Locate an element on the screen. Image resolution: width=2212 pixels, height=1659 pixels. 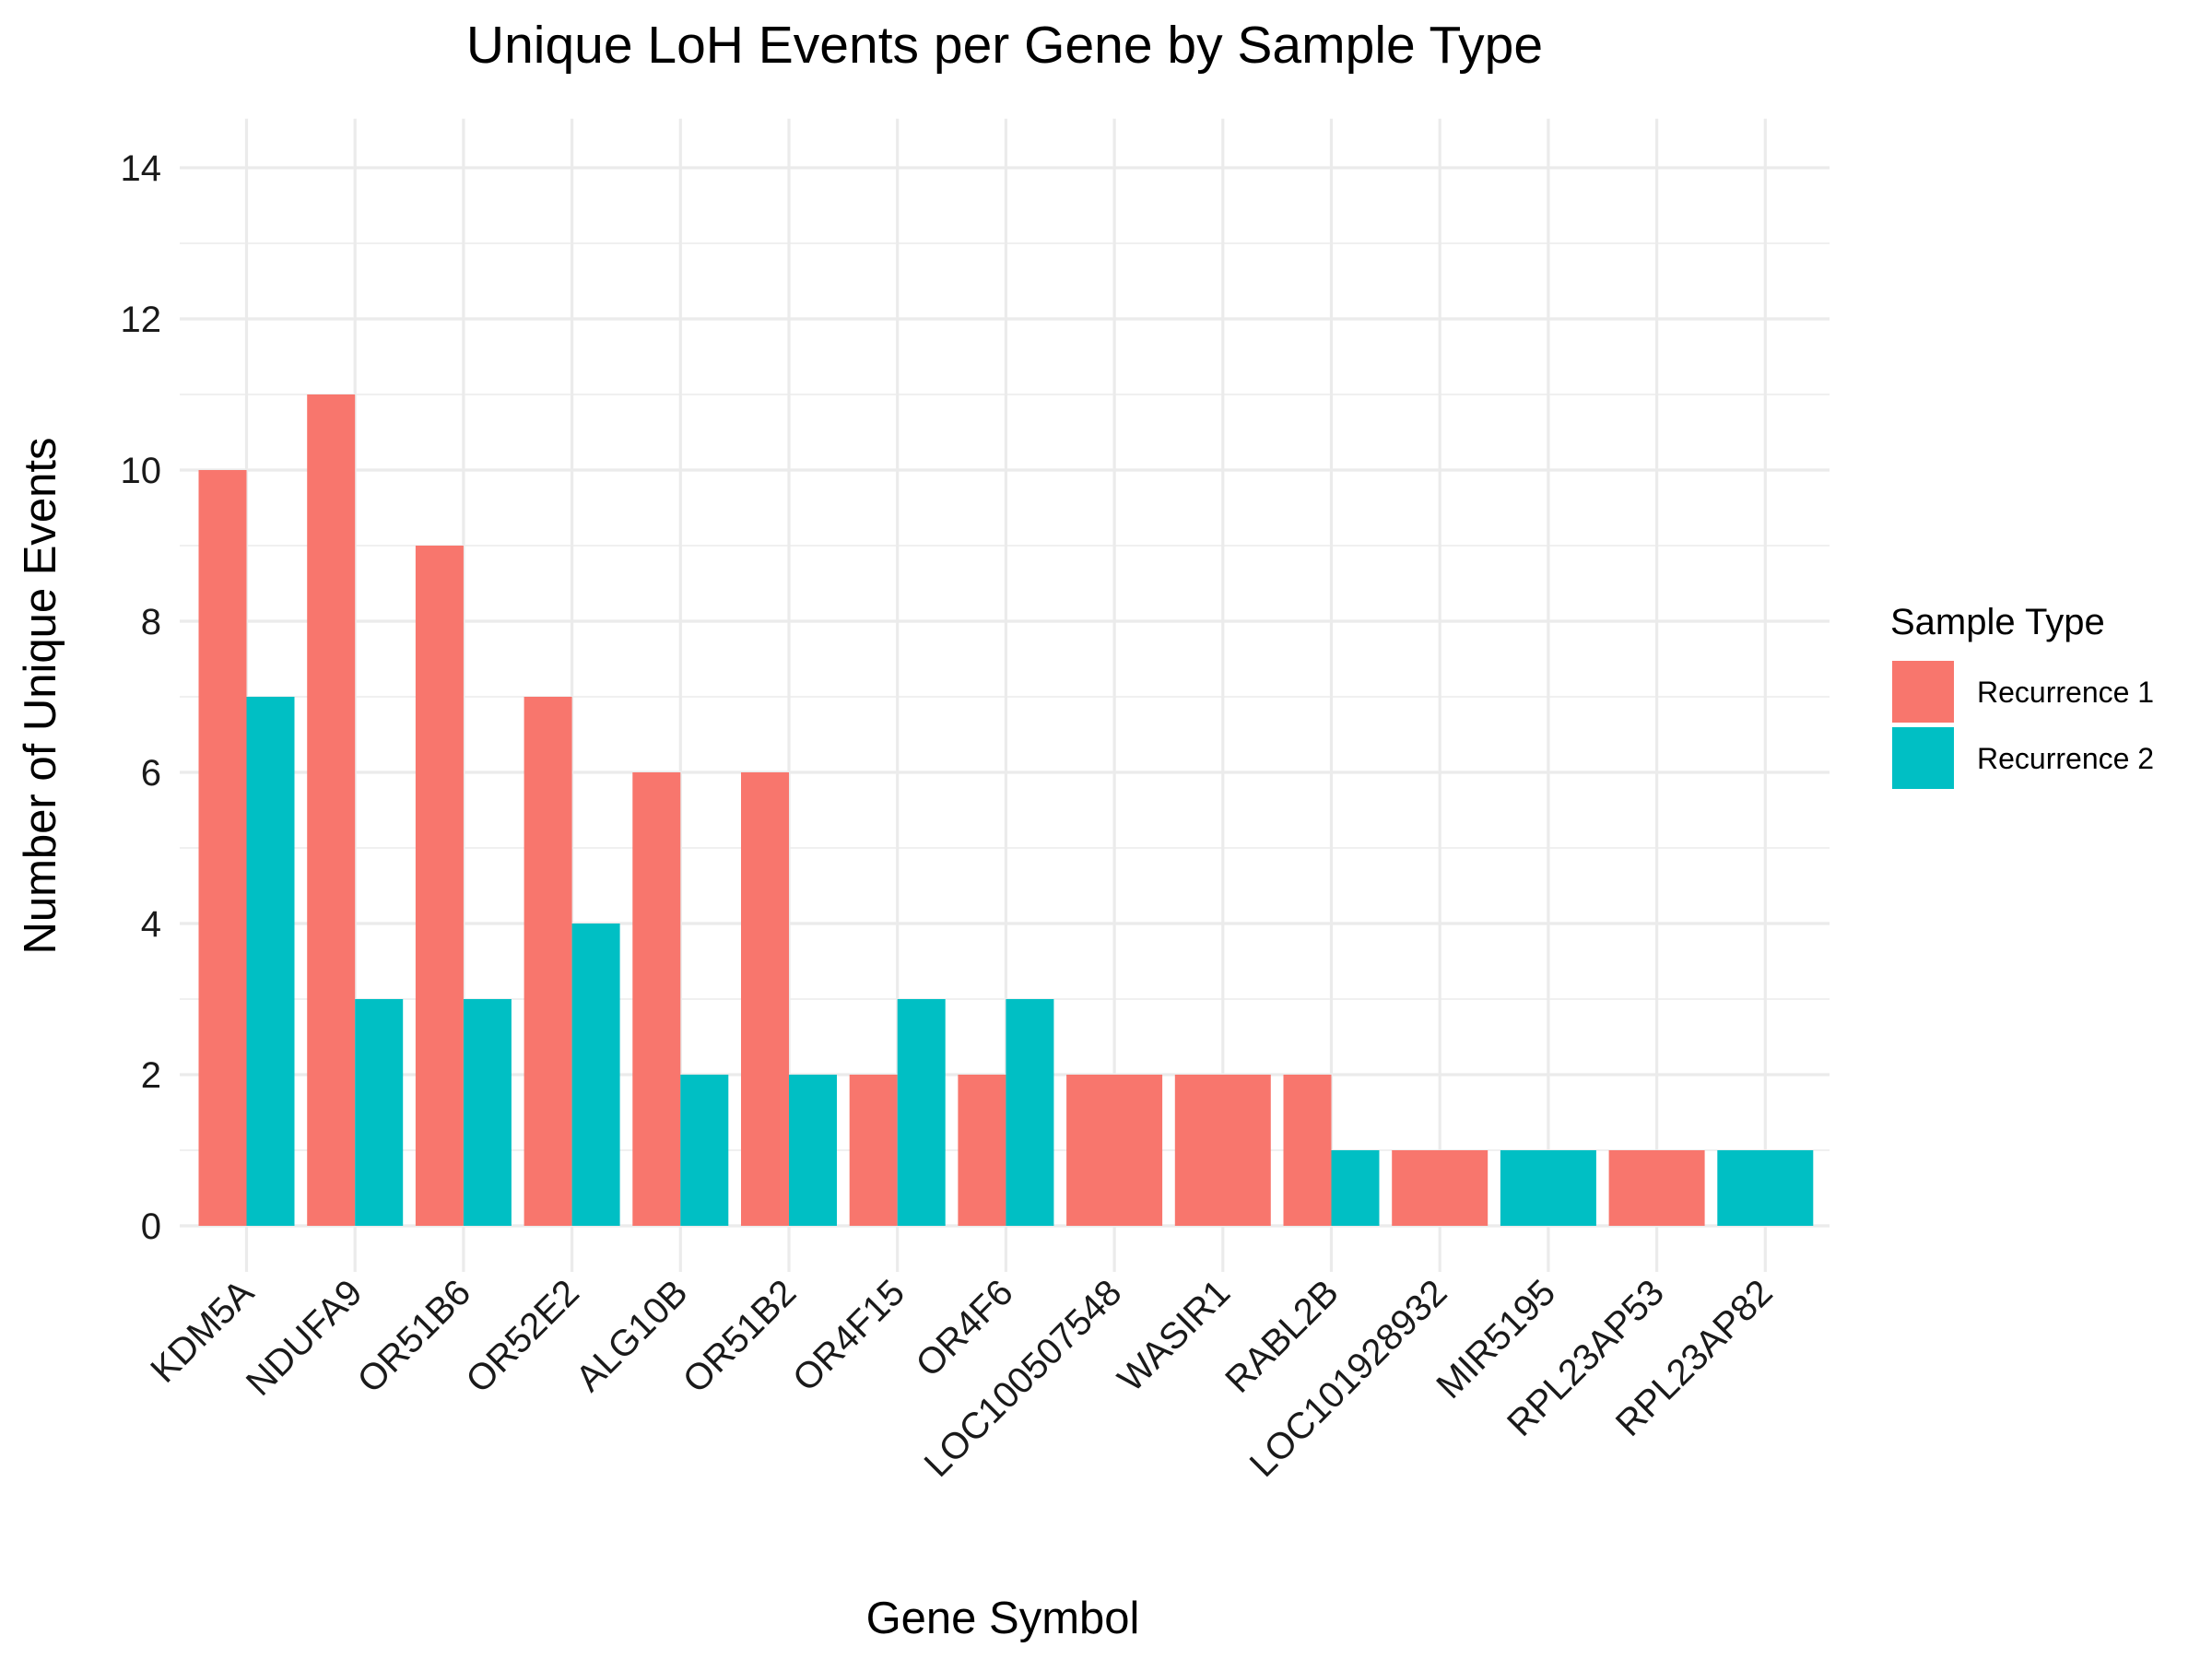
y-tick-label: 10 is located at coordinates (141, 471).